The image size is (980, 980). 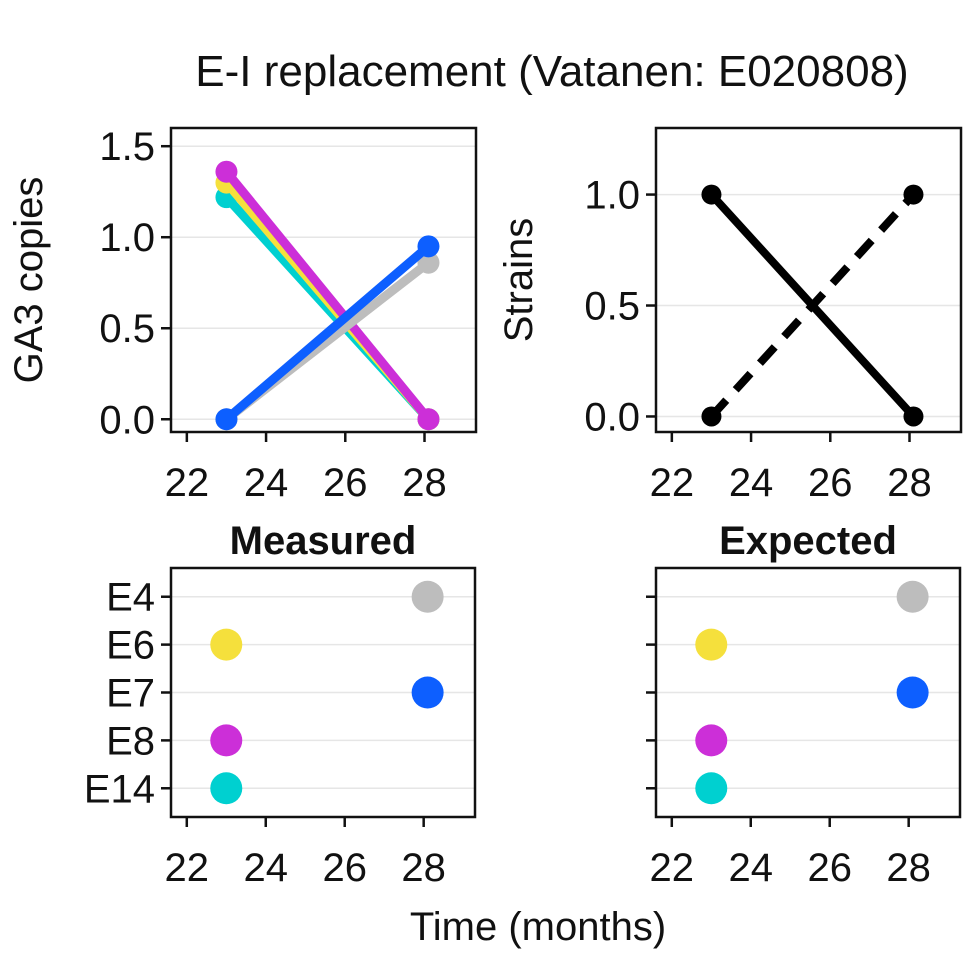 I want to click on y-tick-label: E14, so click(x=119, y=789).